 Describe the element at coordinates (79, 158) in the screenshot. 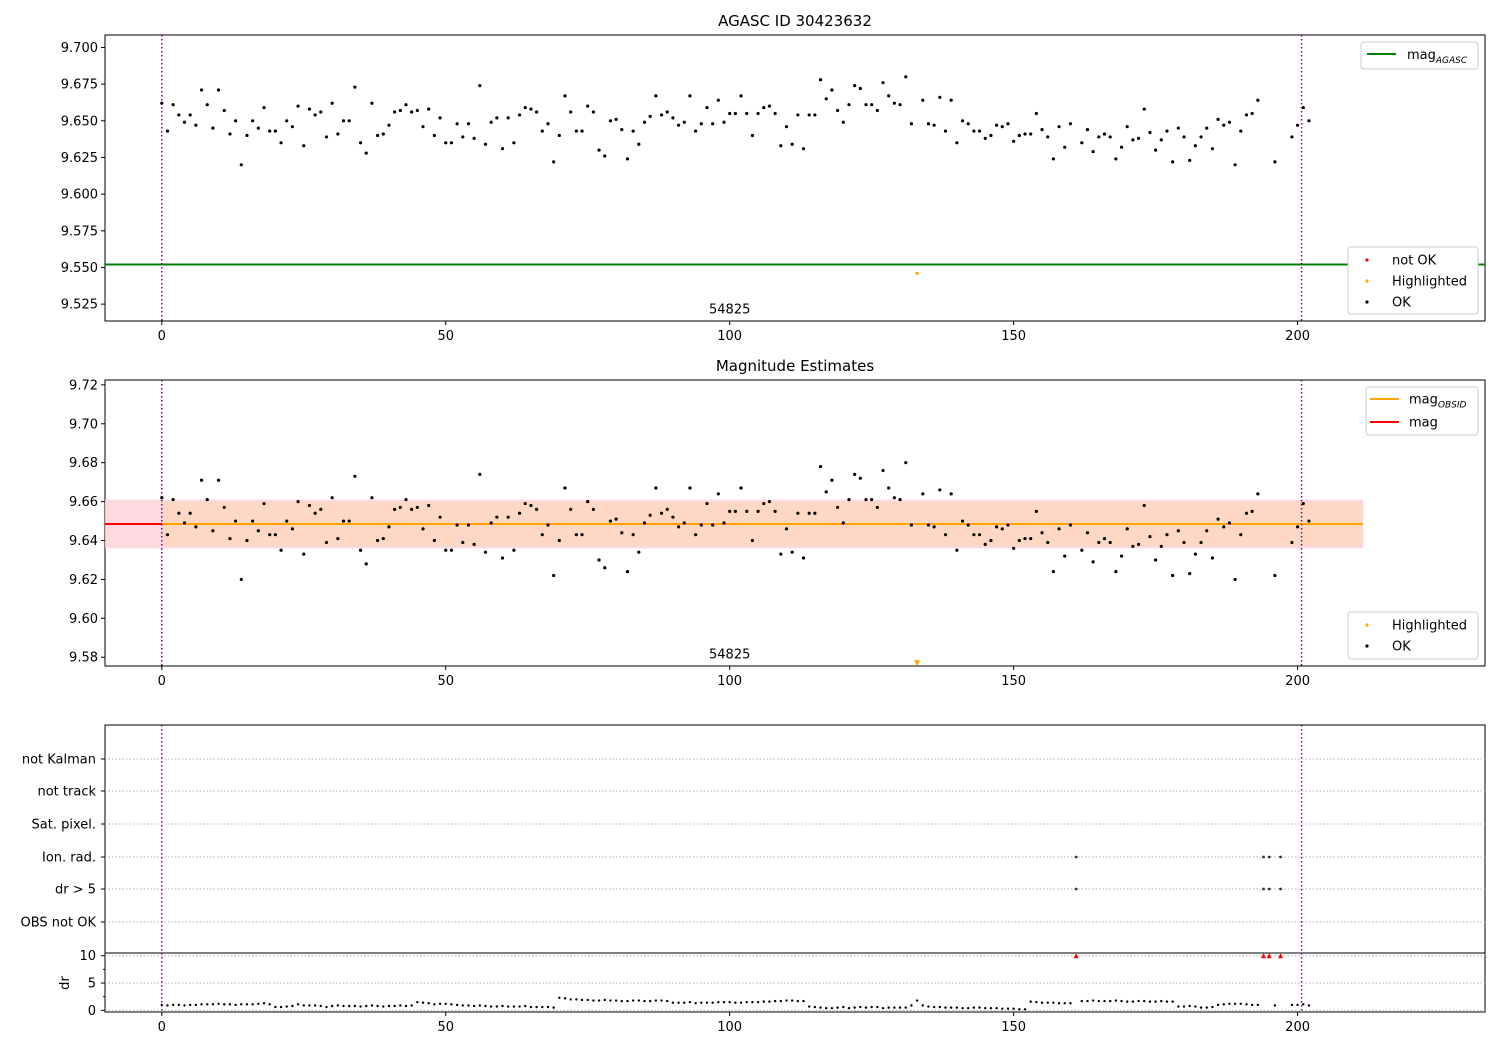

I see `y-tick-label: 9.625` at that location.